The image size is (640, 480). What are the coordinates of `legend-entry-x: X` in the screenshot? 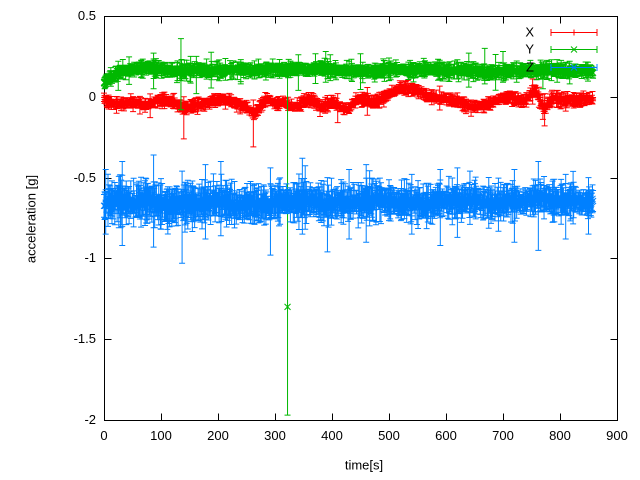 It's located at (529, 32).